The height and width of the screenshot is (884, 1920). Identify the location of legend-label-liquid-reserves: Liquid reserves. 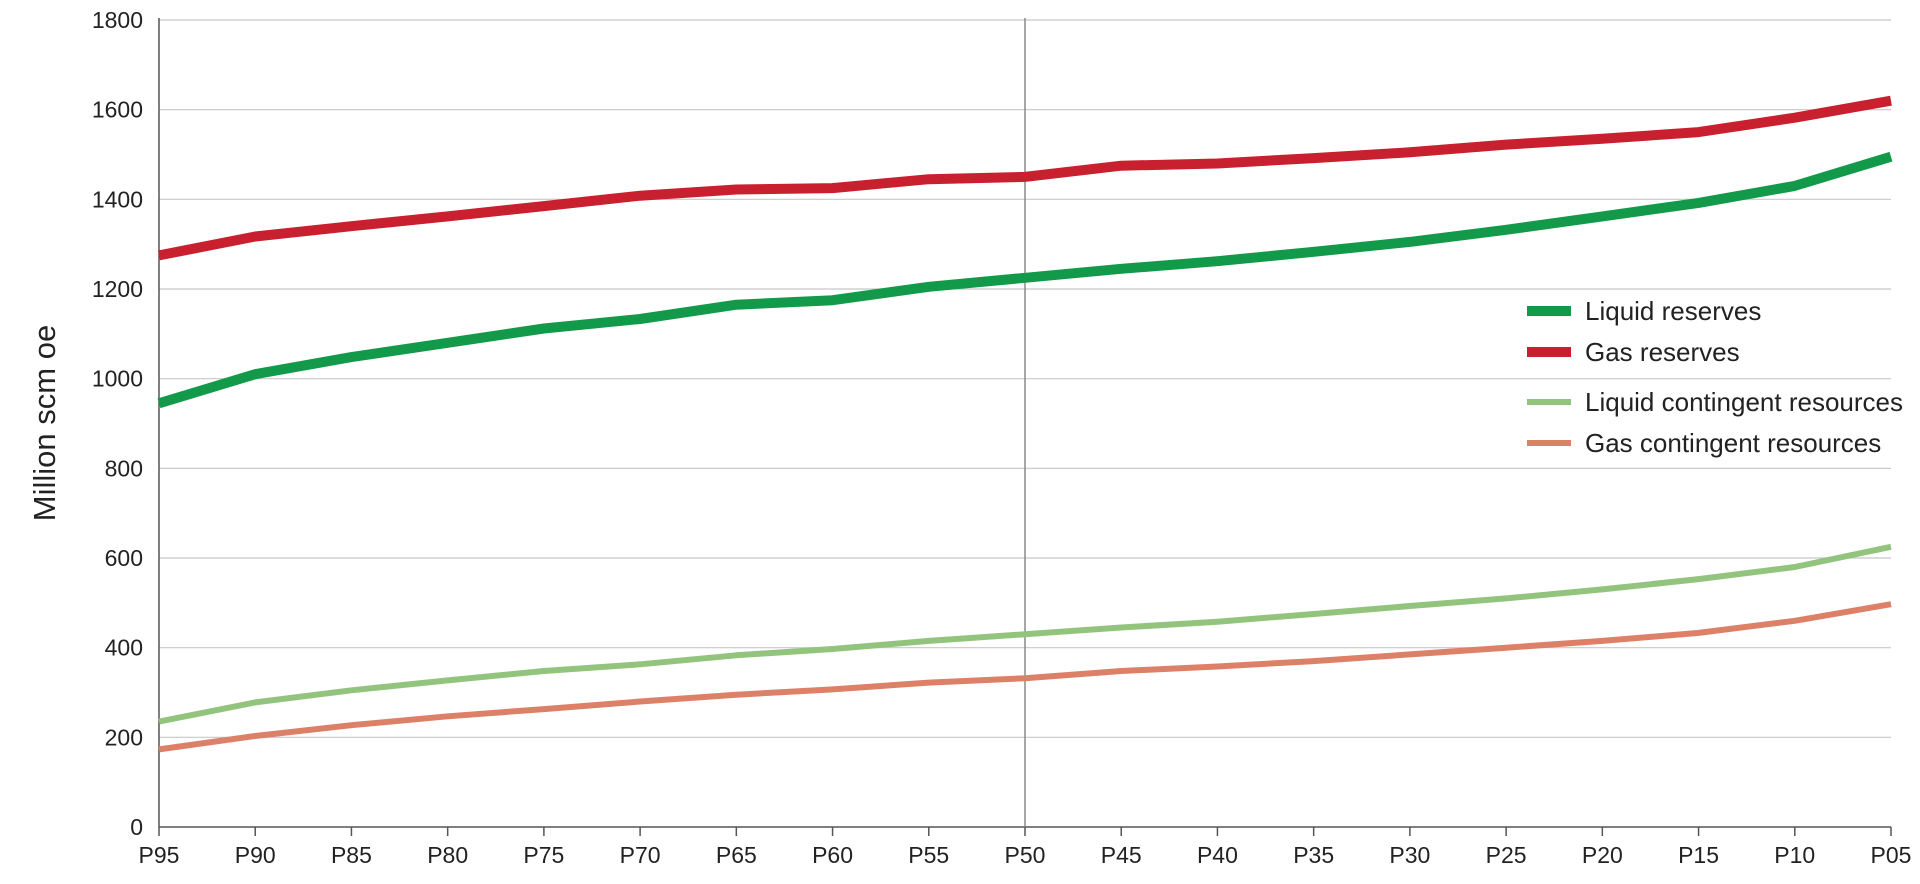
(1673, 311).